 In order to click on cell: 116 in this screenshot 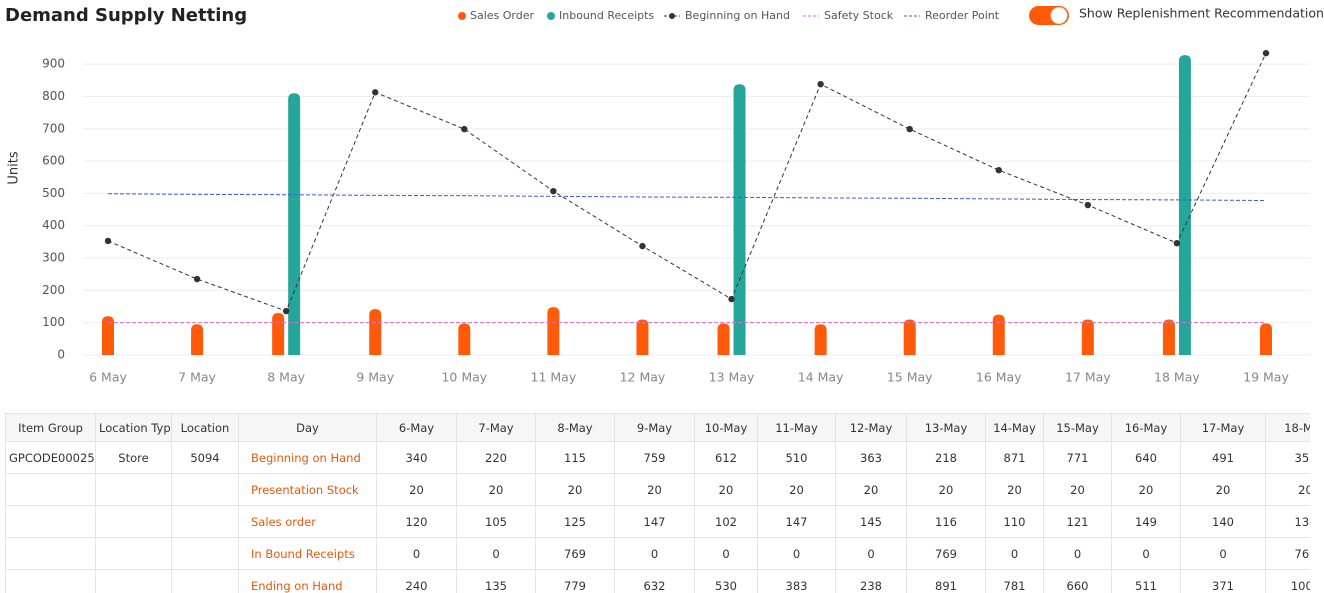, I will do `click(946, 521)`.